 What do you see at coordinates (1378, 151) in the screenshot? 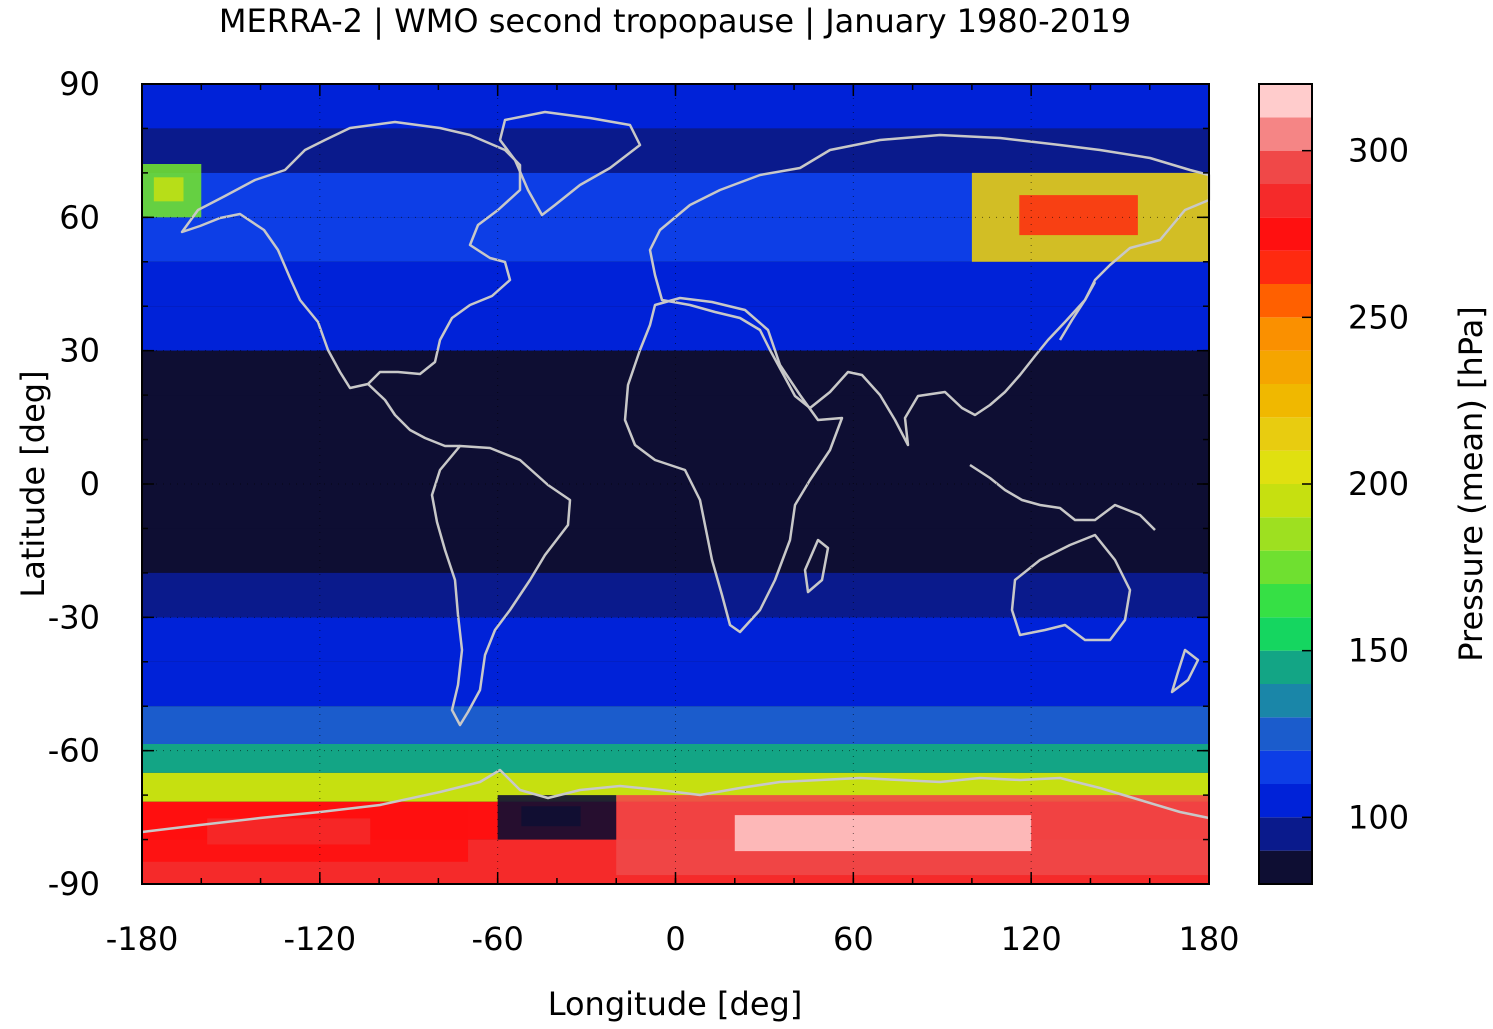
I see `colorbar-tick-label: 300` at bounding box center [1378, 151].